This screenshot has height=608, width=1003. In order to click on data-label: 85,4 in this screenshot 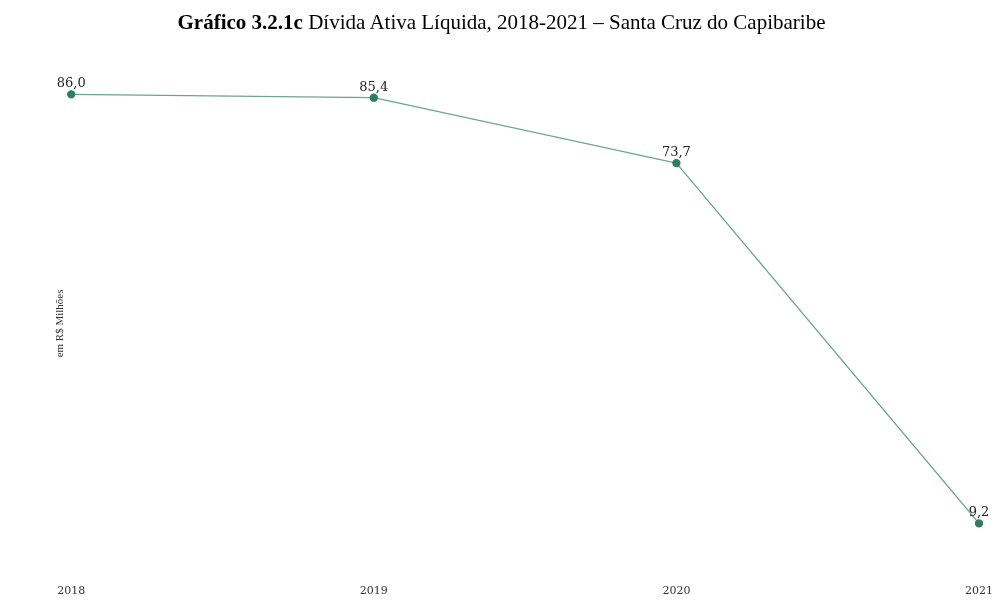, I will do `click(374, 86)`.